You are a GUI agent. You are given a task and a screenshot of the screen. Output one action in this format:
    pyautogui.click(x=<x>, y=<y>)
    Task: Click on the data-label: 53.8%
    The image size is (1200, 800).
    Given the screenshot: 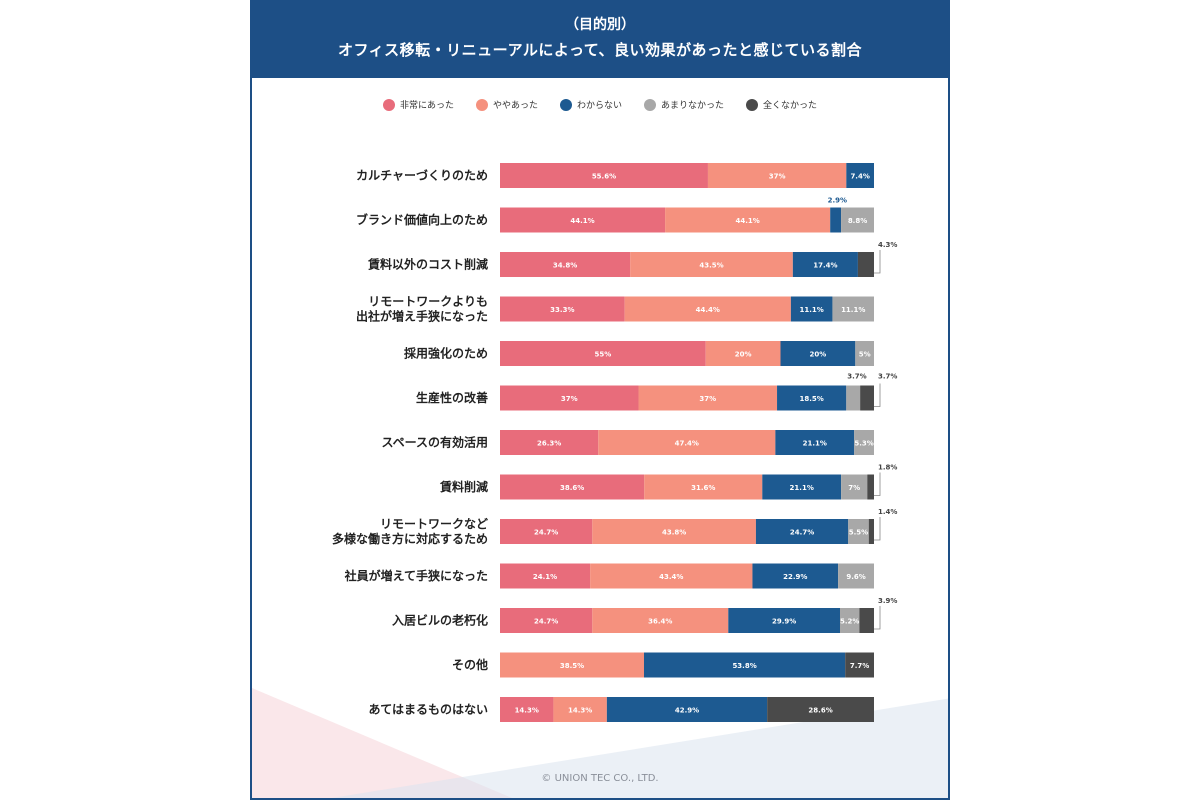 What is the action you would take?
    pyautogui.click(x=744, y=666)
    